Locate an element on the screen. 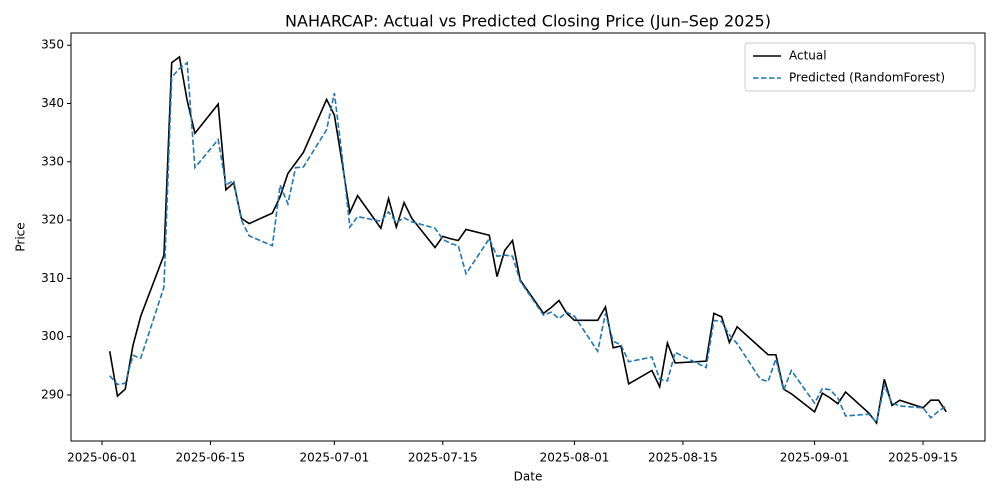 Image resolution: width=1000 pixels, height=500 pixels. legend-label: Predicted (RandomForest) is located at coordinates (867, 78).